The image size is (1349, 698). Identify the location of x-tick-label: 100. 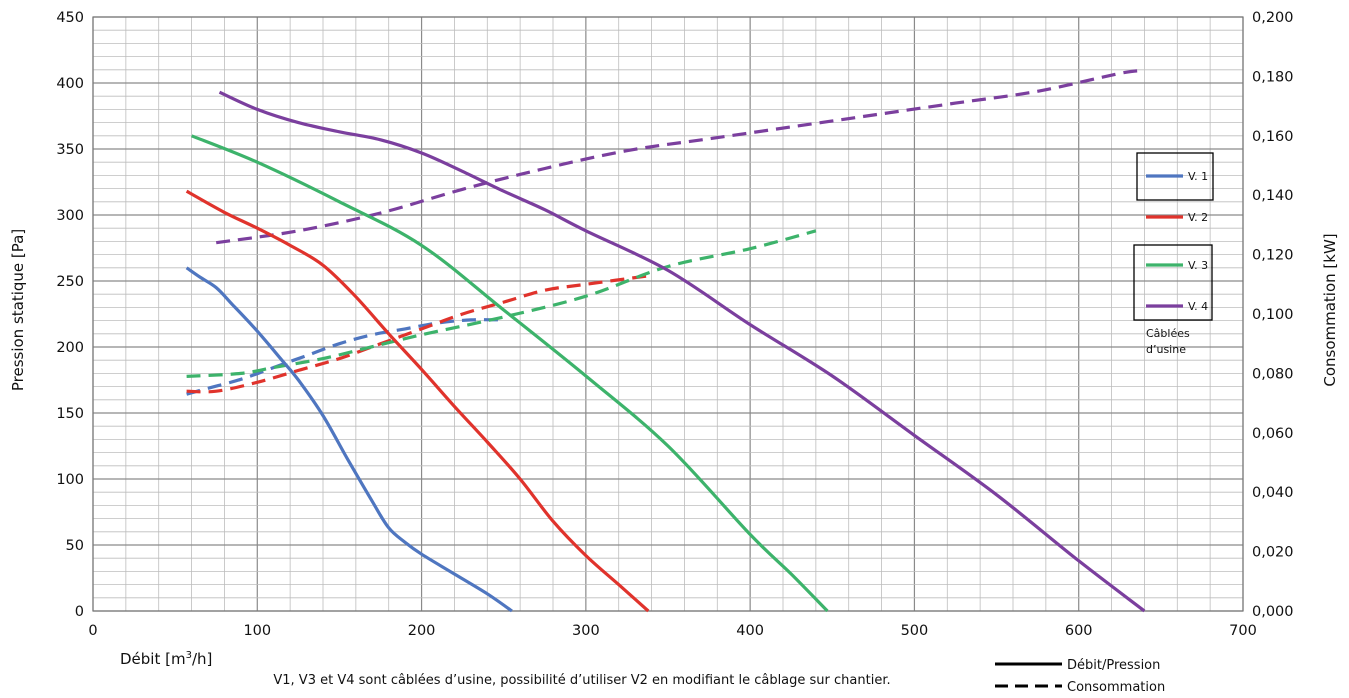
(257, 631).